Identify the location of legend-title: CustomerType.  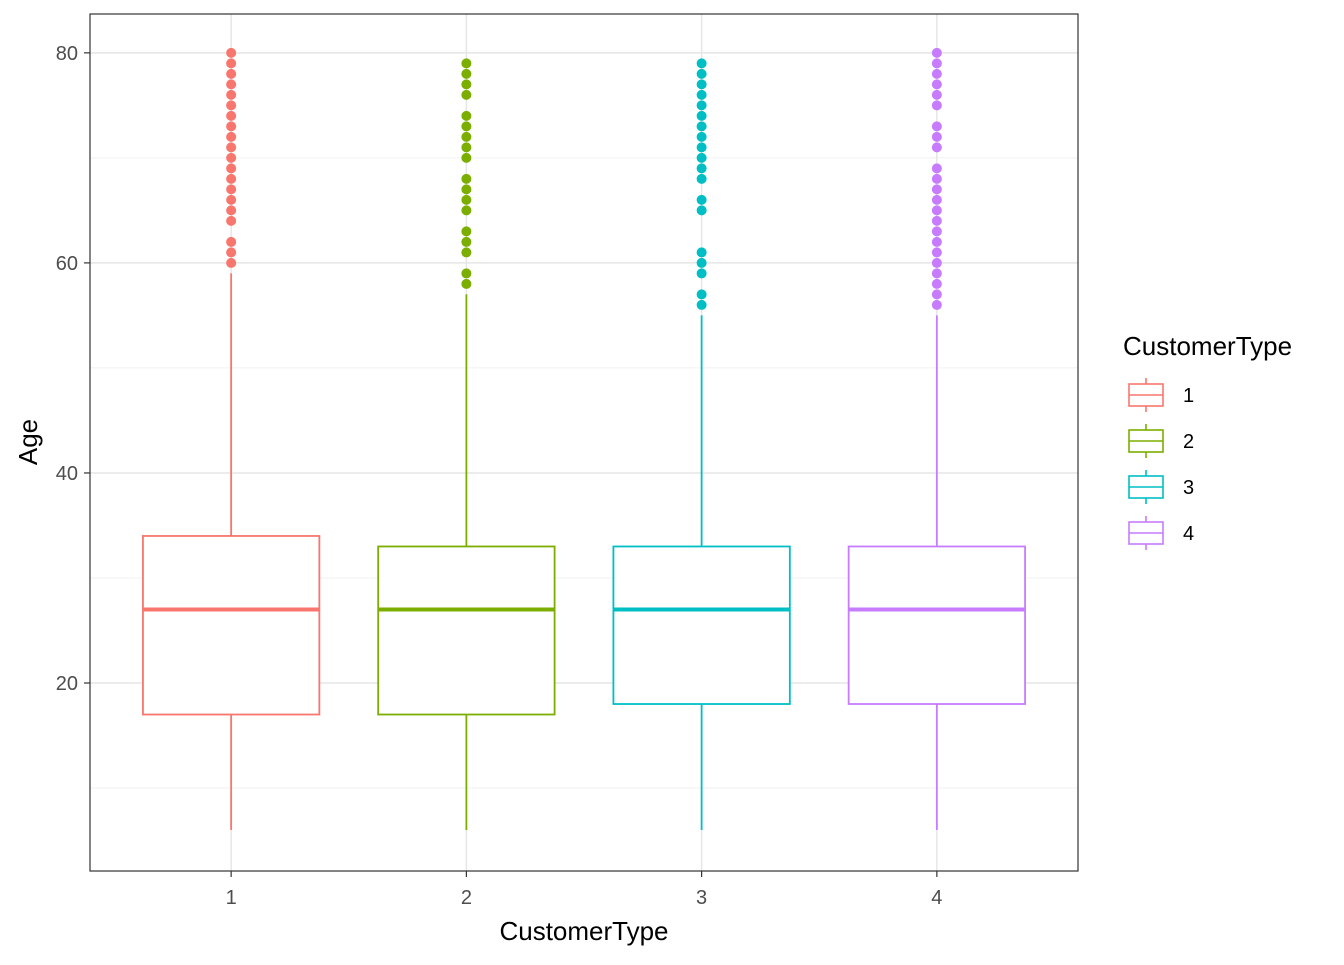
(1207, 346).